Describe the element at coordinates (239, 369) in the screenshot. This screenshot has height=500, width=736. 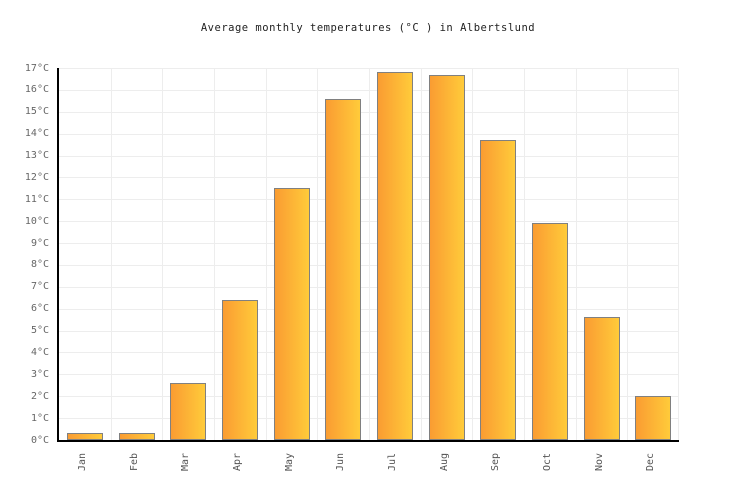
I see `temperature-bar-apr` at that location.